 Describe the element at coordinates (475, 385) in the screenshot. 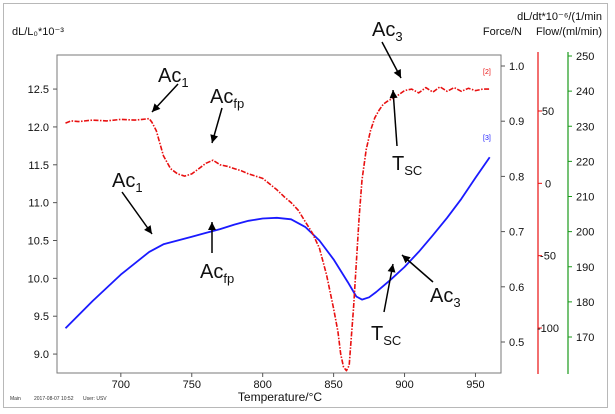

I see `x-tick-label-5: 950` at that location.